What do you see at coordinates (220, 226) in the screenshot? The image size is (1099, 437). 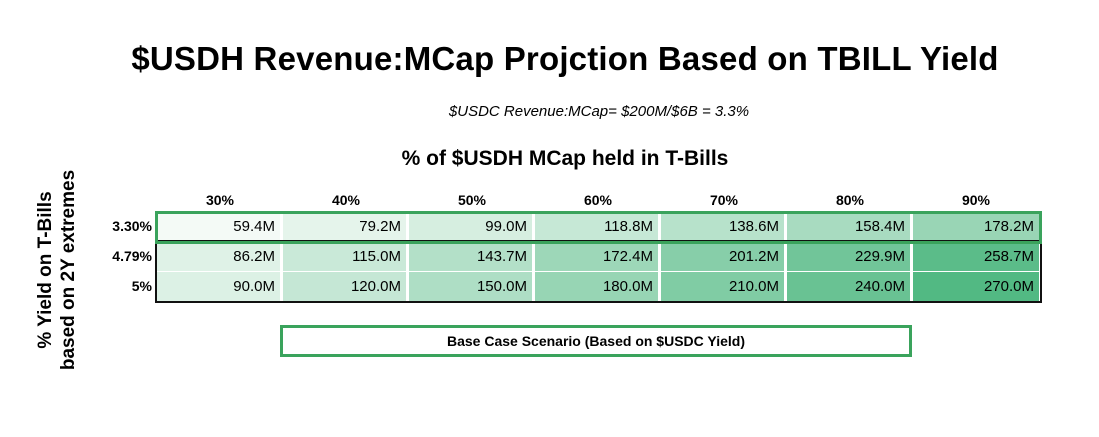 I see `heatmap-cell: 59.4M` at bounding box center [220, 226].